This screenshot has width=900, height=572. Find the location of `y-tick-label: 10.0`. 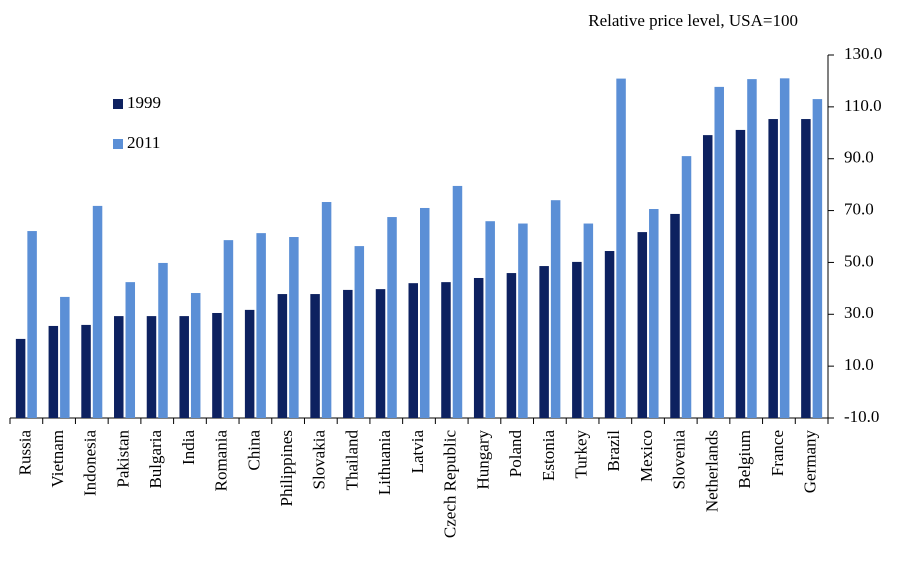

y-tick-label: 10.0 is located at coordinates (859, 364).